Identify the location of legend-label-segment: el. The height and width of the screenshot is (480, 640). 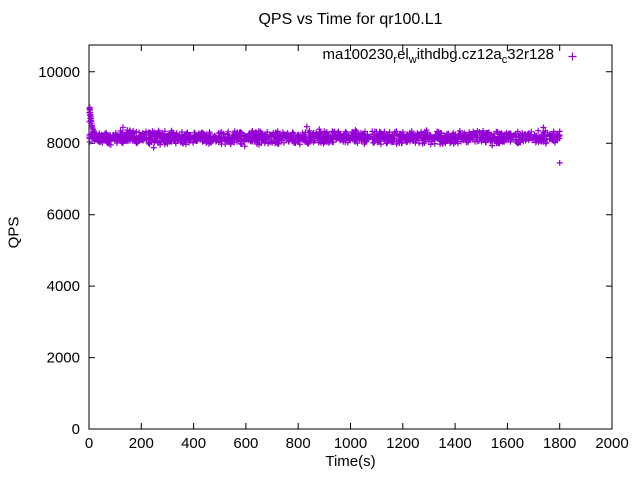
(403, 54).